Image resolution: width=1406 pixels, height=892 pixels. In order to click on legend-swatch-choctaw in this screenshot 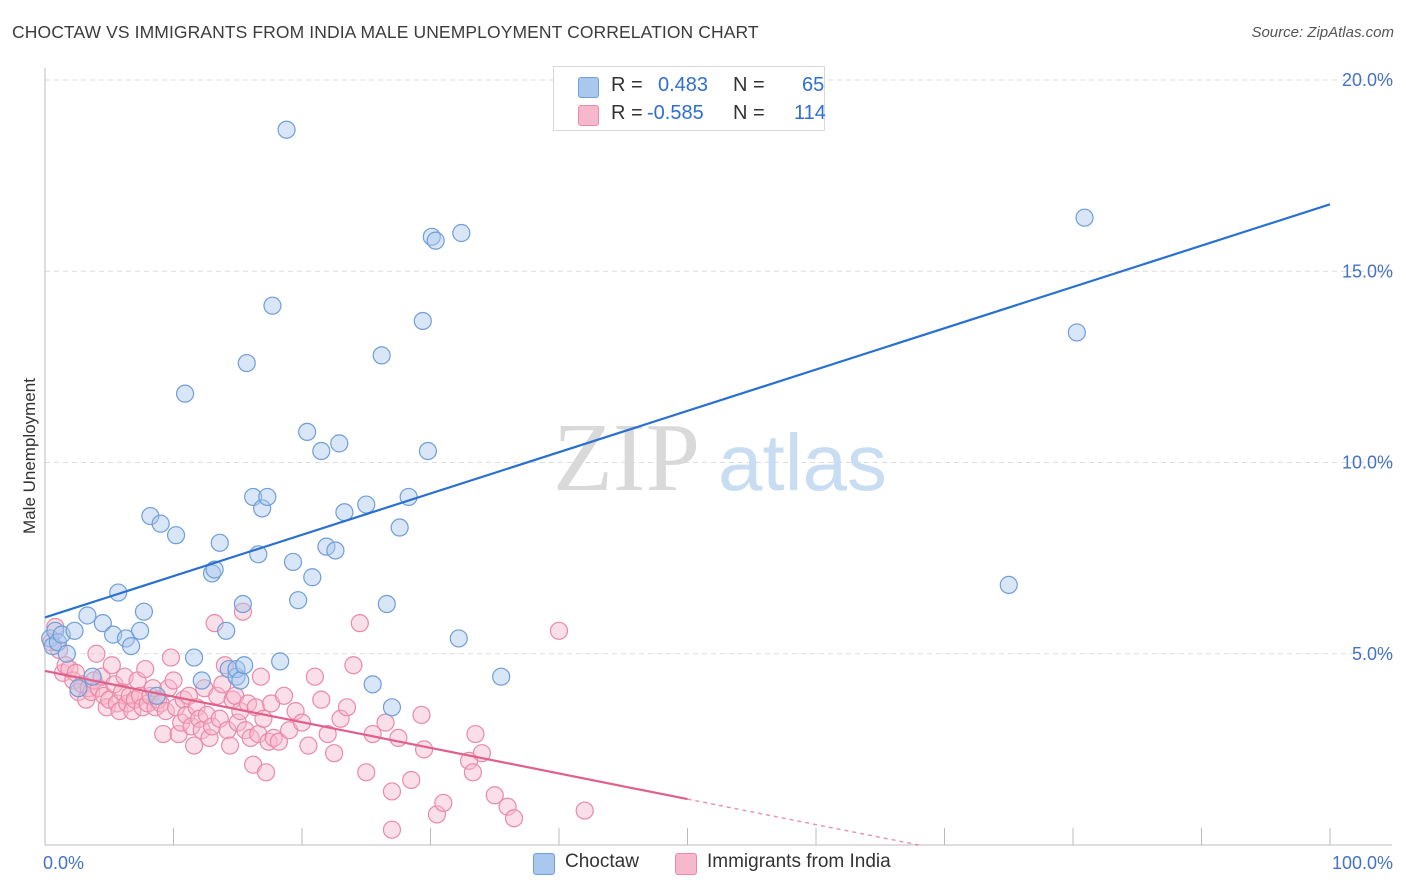, I will do `click(588, 87)`.